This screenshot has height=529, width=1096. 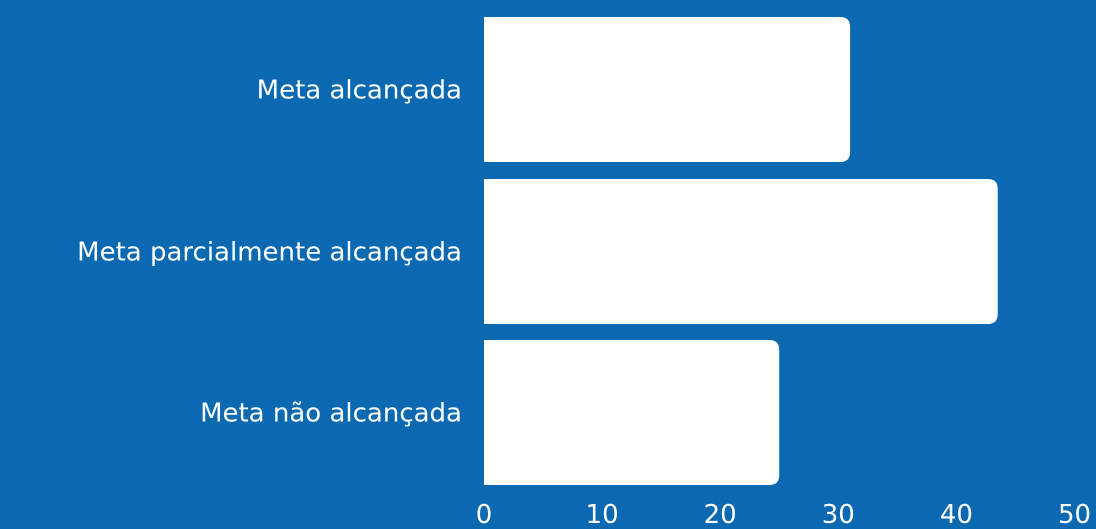 I want to click on x-tick-label: 30, so click(x=838, y=514).